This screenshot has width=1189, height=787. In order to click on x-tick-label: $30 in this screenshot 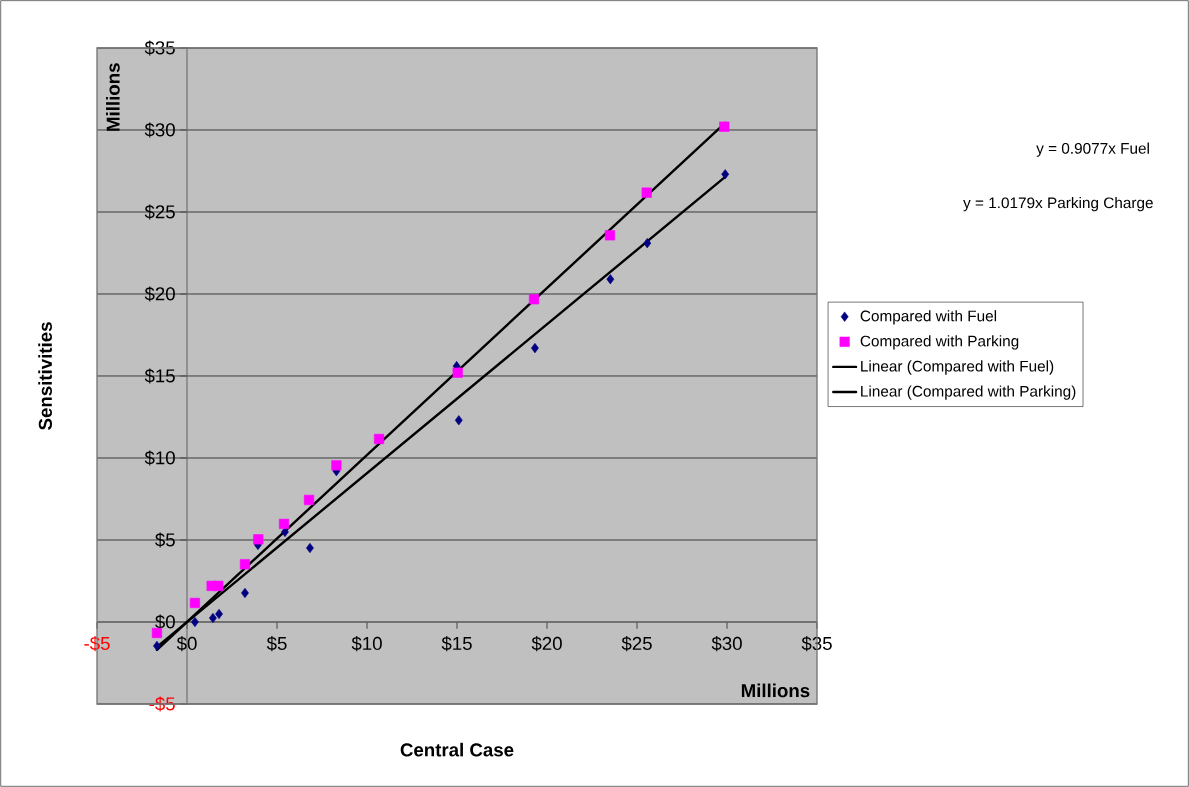, I will do `click(726, 644)`.